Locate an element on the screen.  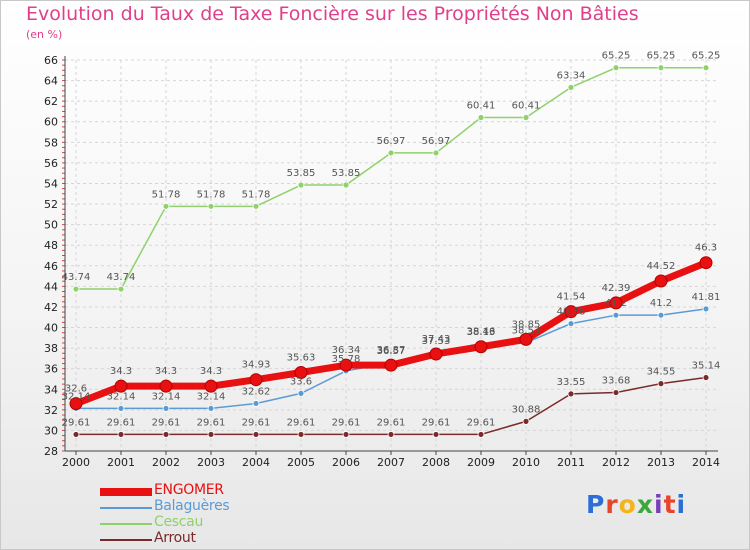
logo-letter: x is located at coordinates (645, 504).